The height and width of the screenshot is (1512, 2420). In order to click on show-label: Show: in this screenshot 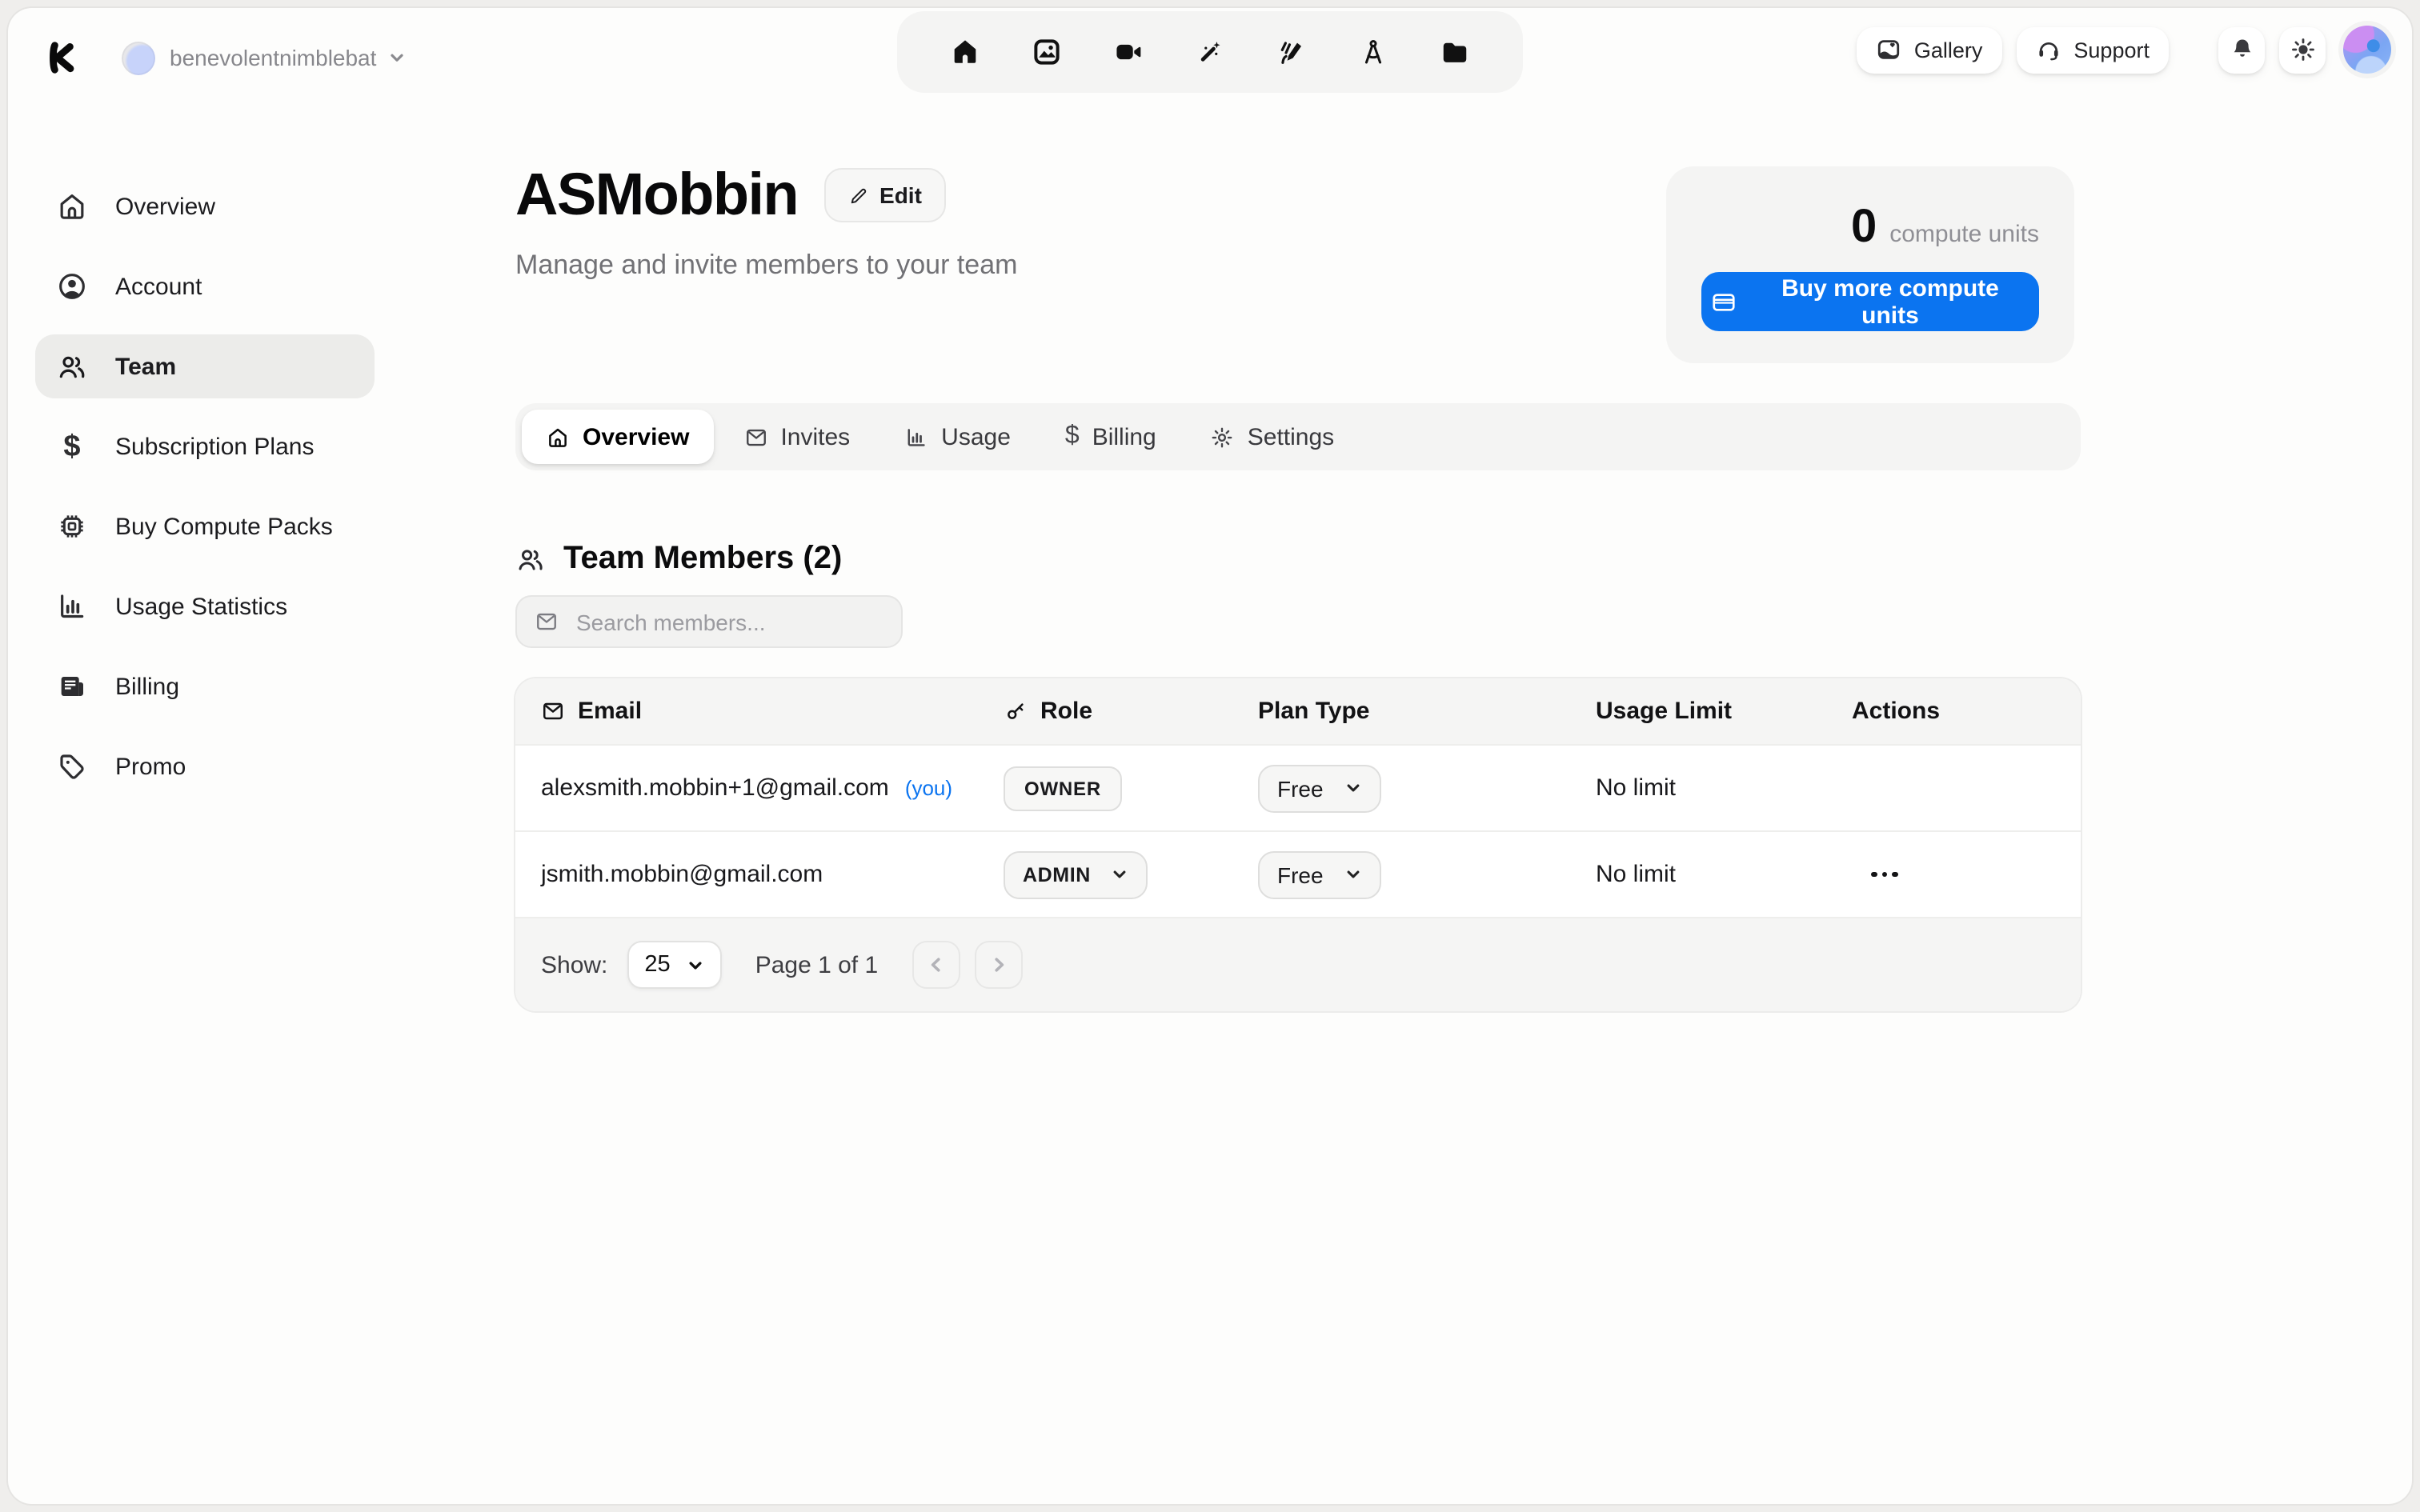, I will do `click(574, 964)`.